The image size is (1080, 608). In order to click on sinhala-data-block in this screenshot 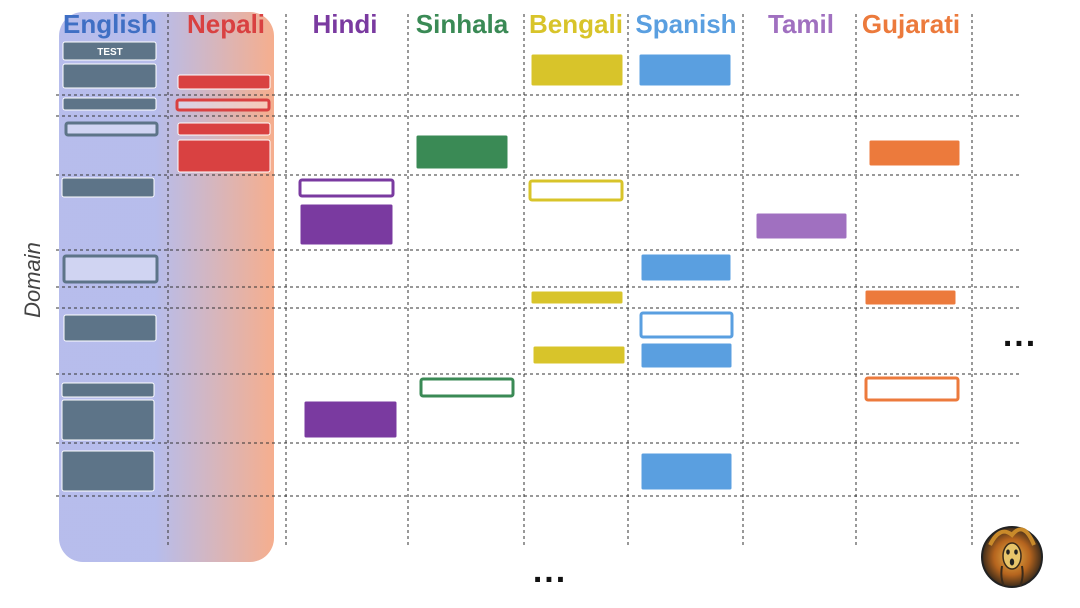, I will do `click(462, 152)`.